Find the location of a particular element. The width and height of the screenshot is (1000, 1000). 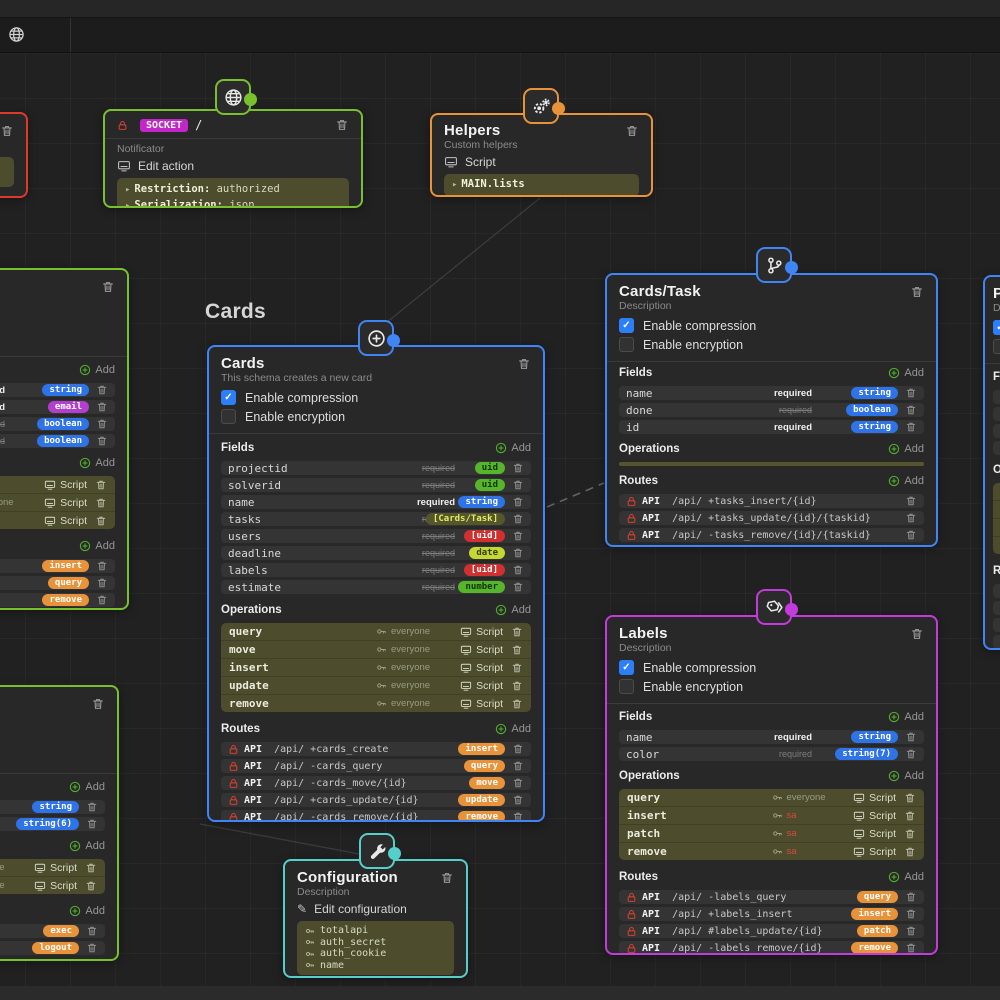

route-row: API/api/ +cards_update/{id} update is located at coordinates (376, 800).